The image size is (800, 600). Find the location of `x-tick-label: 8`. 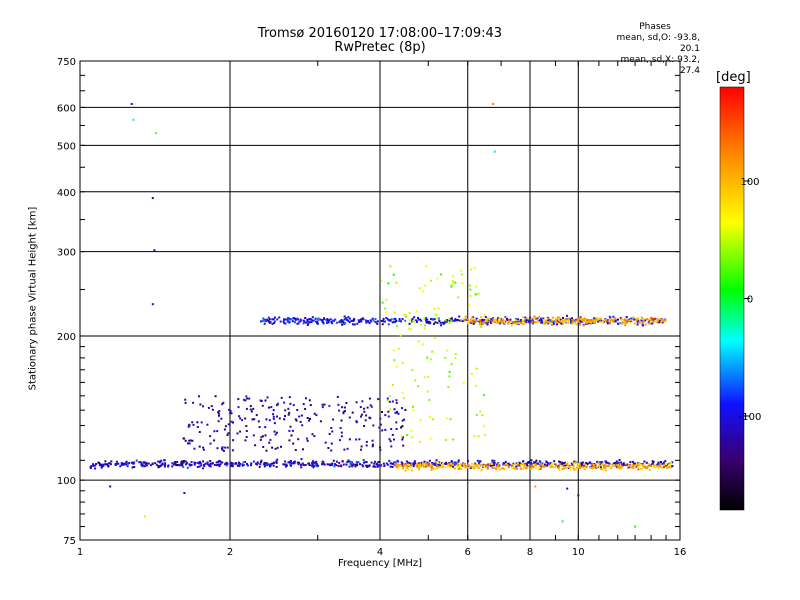

x-tick-label: 8 is located at coordinates (530, 552).